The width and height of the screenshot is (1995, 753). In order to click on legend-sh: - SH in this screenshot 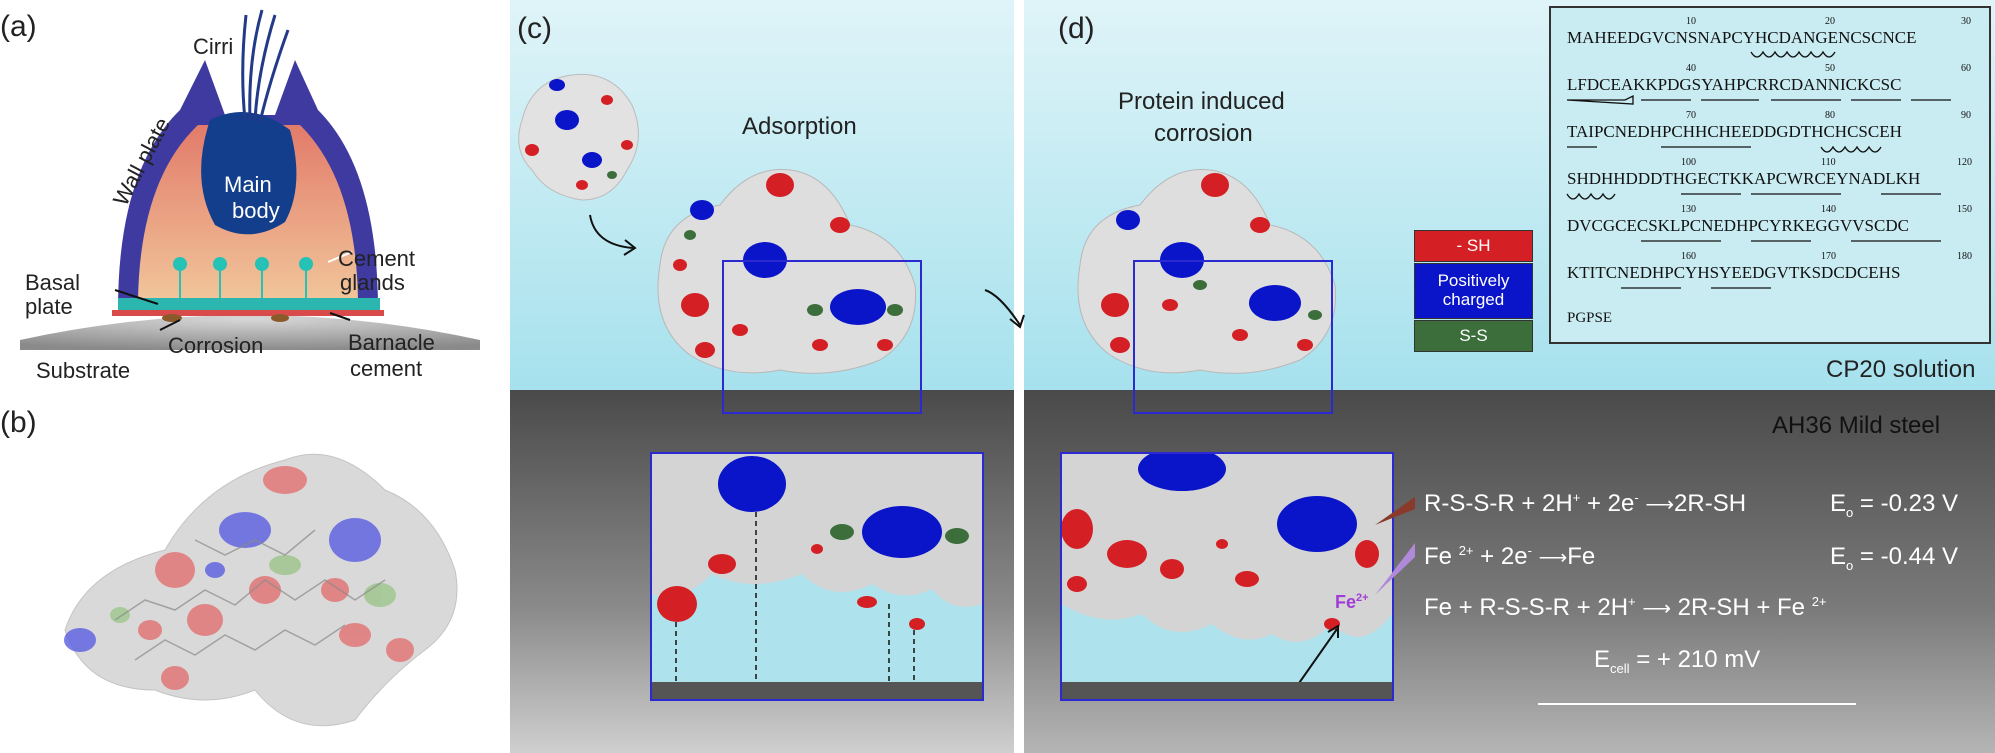, I will do `click(1473, 246)`.